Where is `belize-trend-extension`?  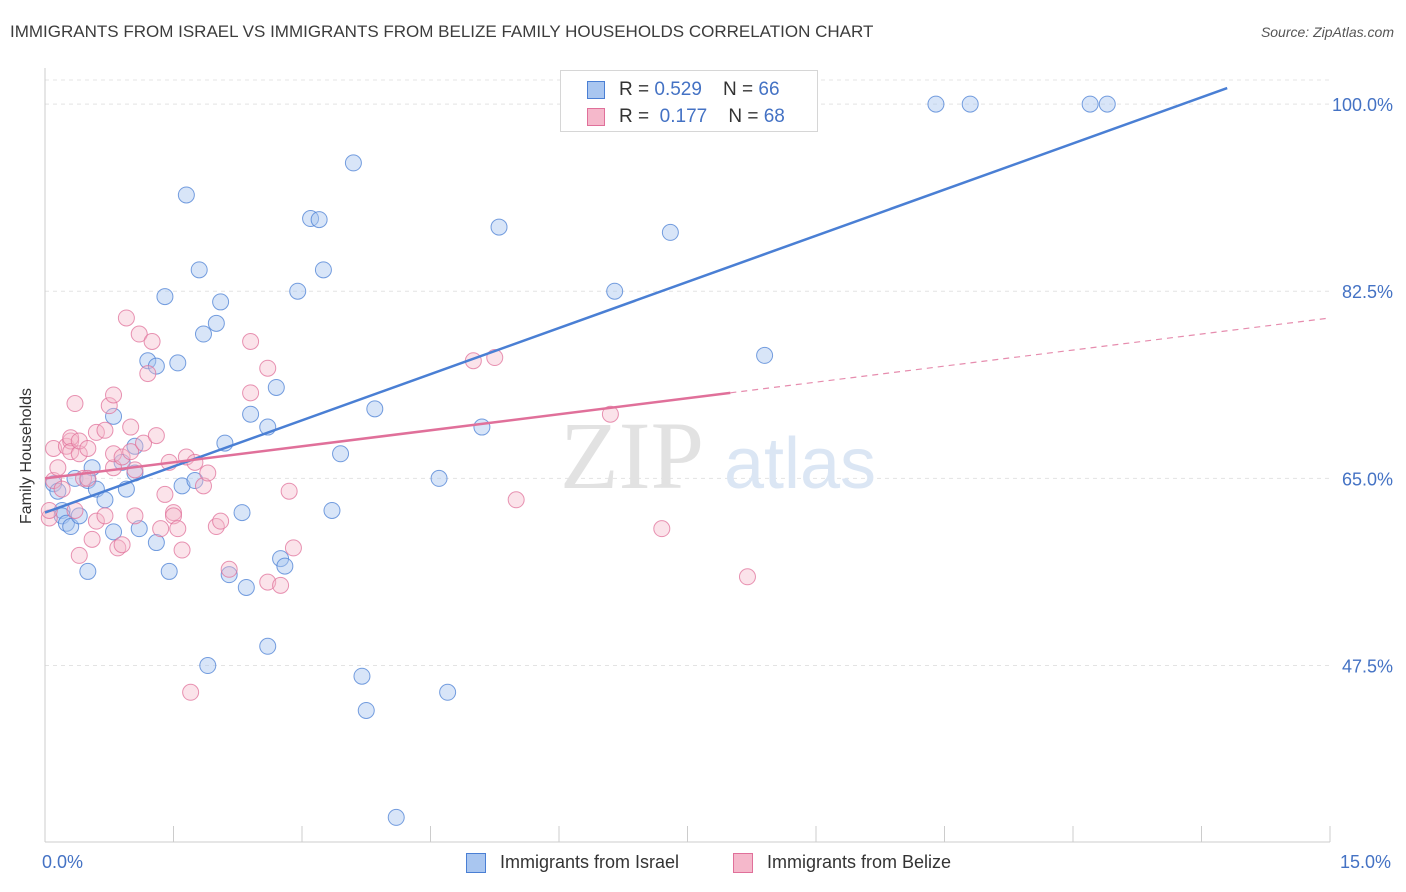 belize-trend-extension is located at coordinates (1030, 355).